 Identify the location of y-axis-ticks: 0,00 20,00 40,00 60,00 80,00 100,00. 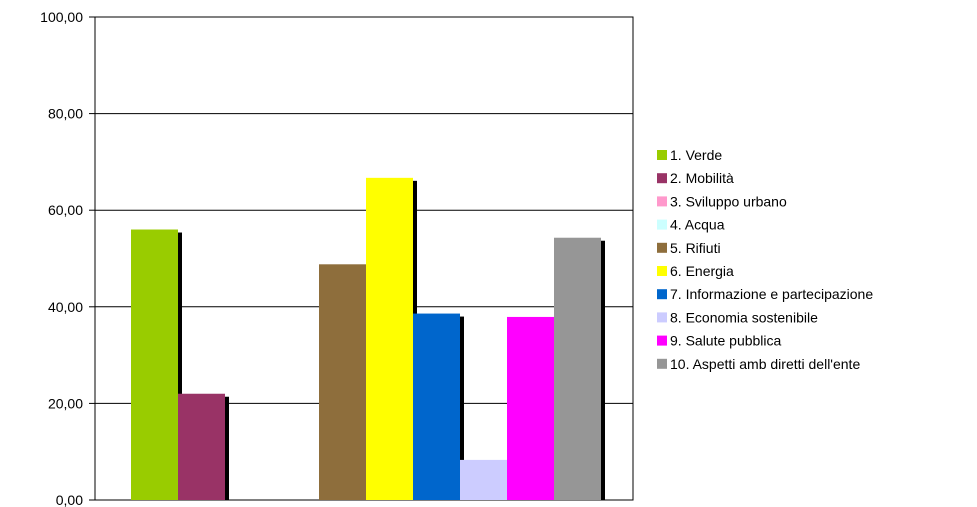
(67, 258).